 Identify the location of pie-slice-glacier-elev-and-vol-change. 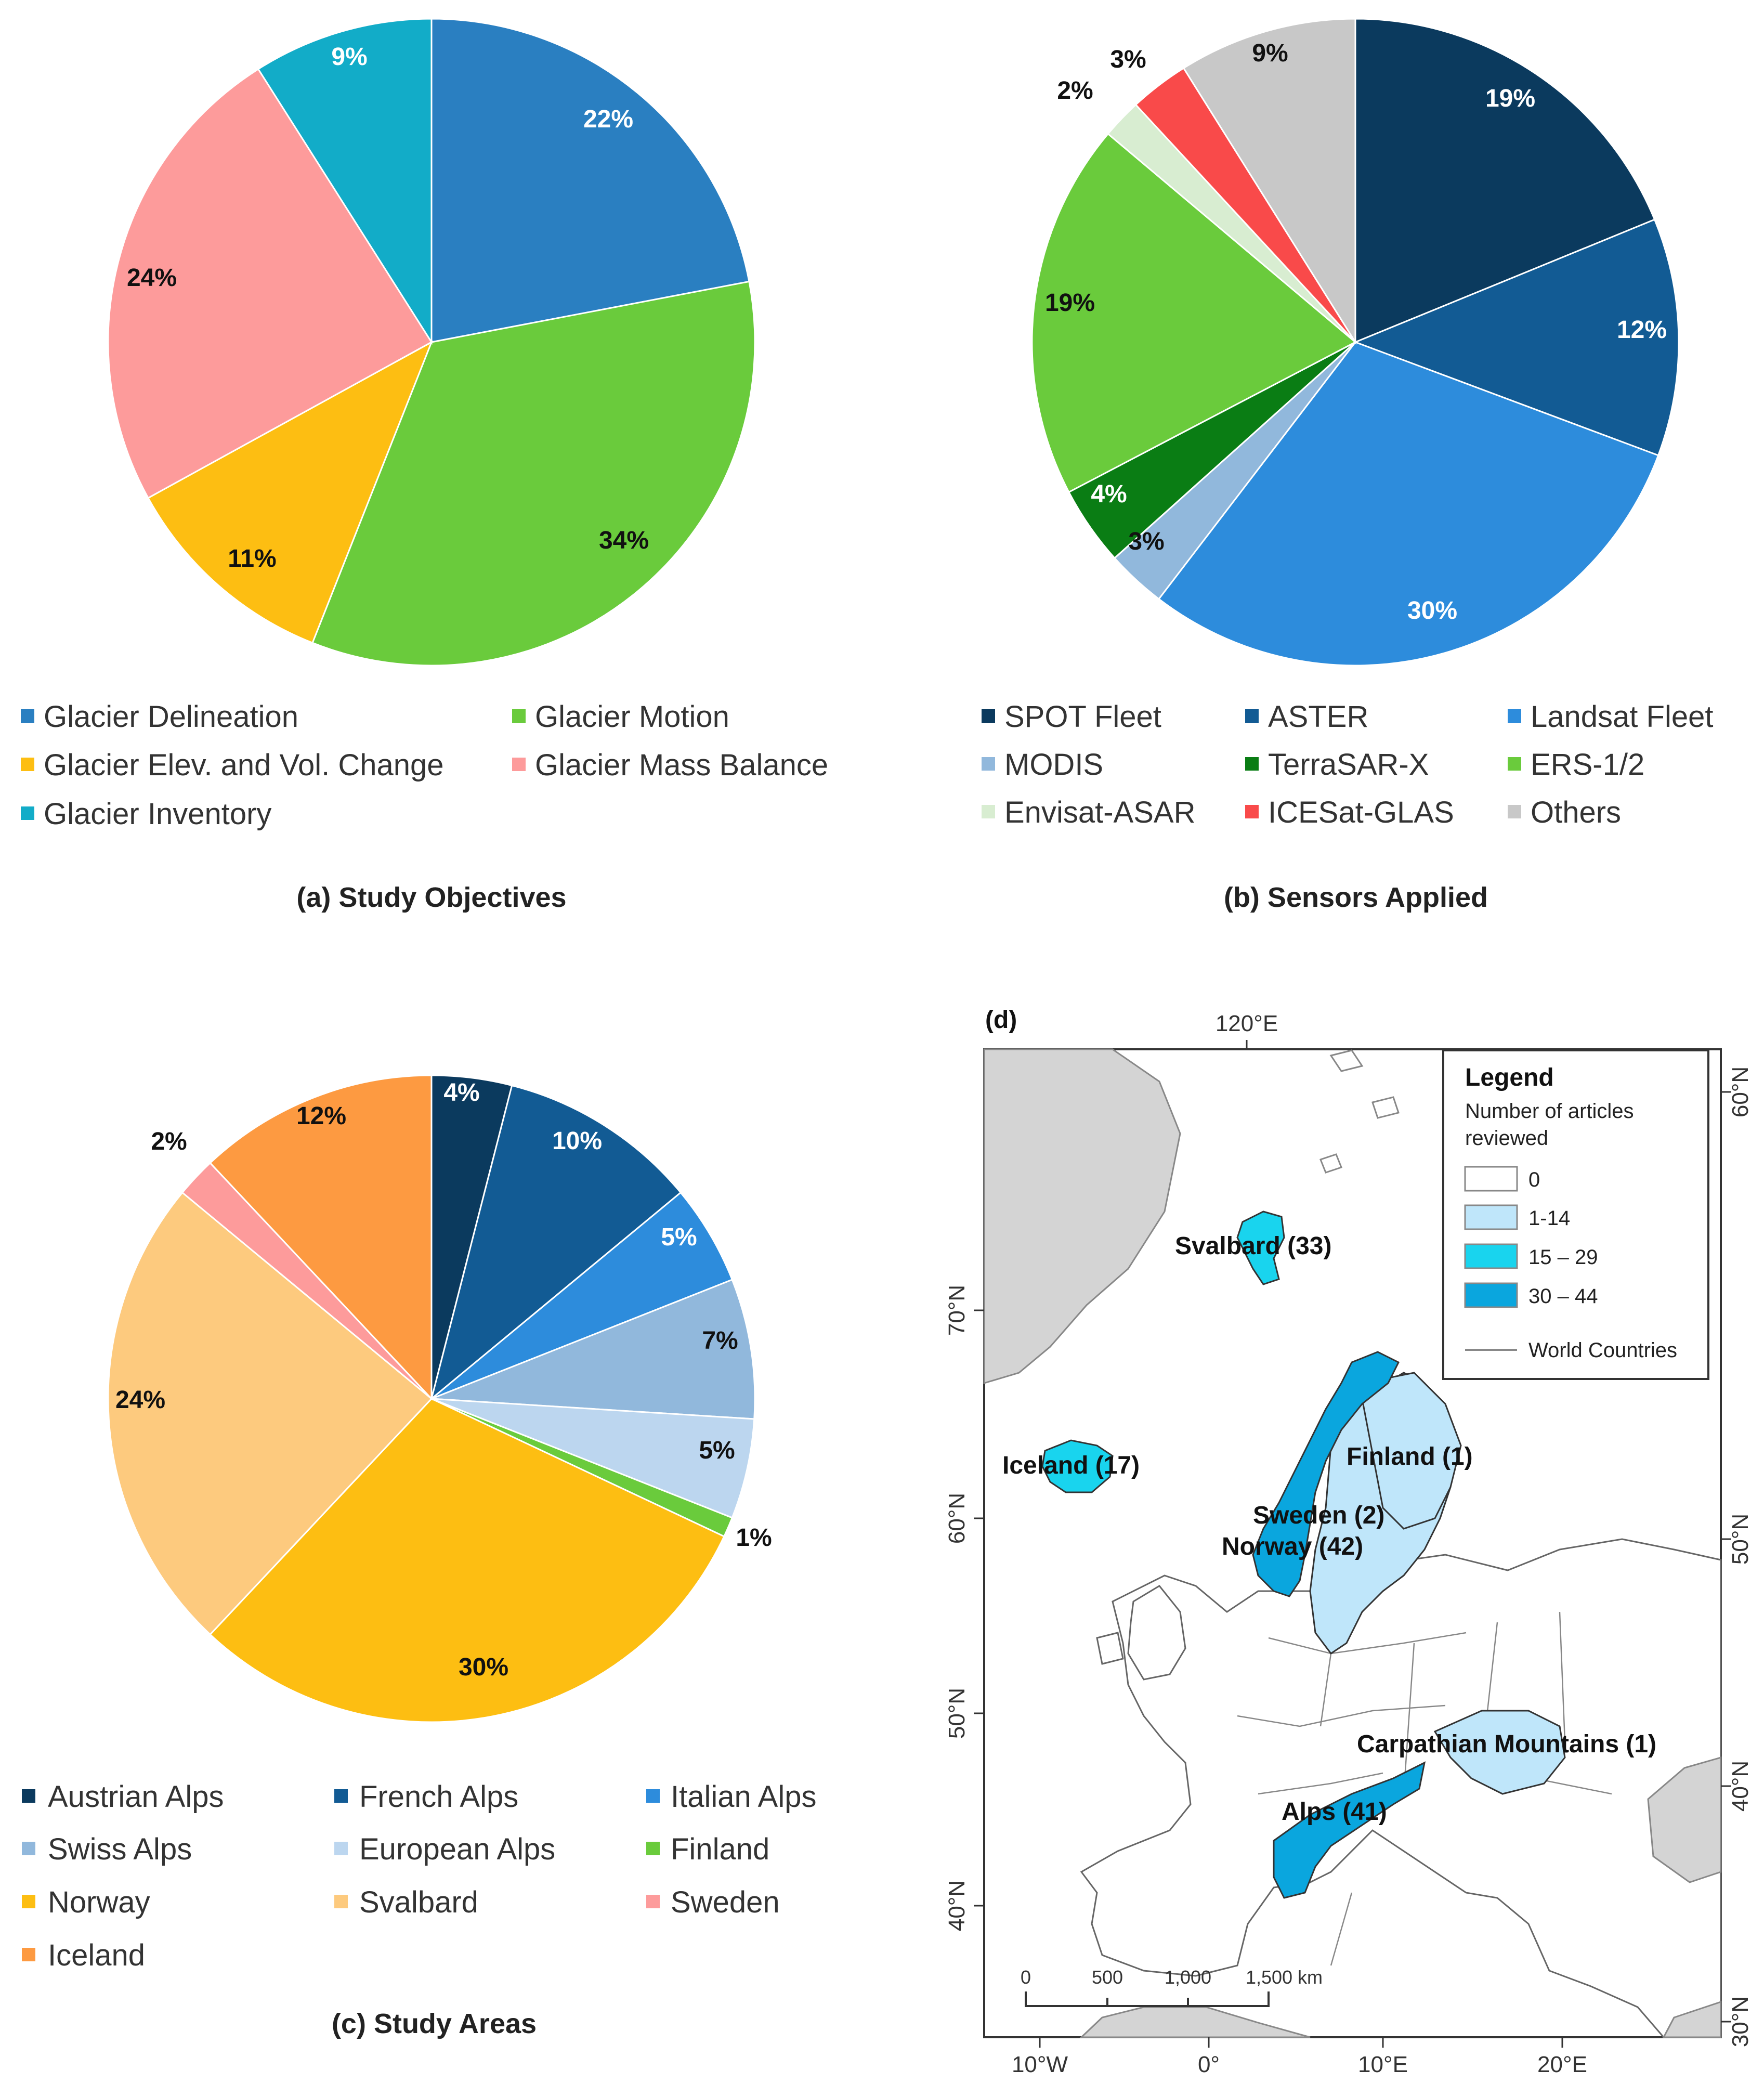
(290, 492).